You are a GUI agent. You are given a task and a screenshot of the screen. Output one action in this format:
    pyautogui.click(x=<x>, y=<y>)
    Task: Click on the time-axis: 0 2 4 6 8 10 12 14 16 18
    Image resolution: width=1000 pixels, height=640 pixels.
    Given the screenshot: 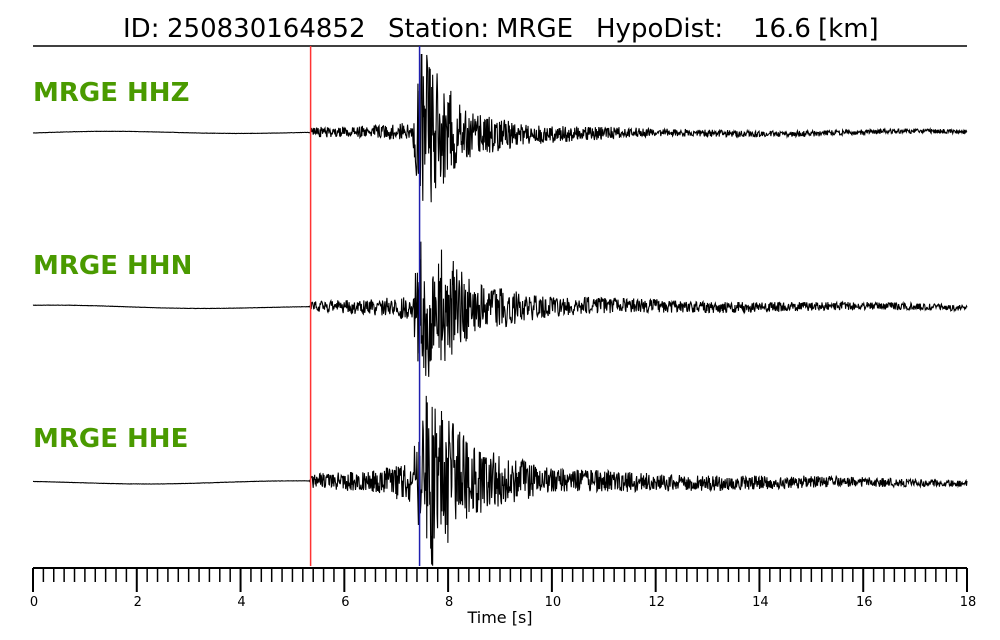 What is the action you would take?
    pyautogui.click(x=503, y=588)
    